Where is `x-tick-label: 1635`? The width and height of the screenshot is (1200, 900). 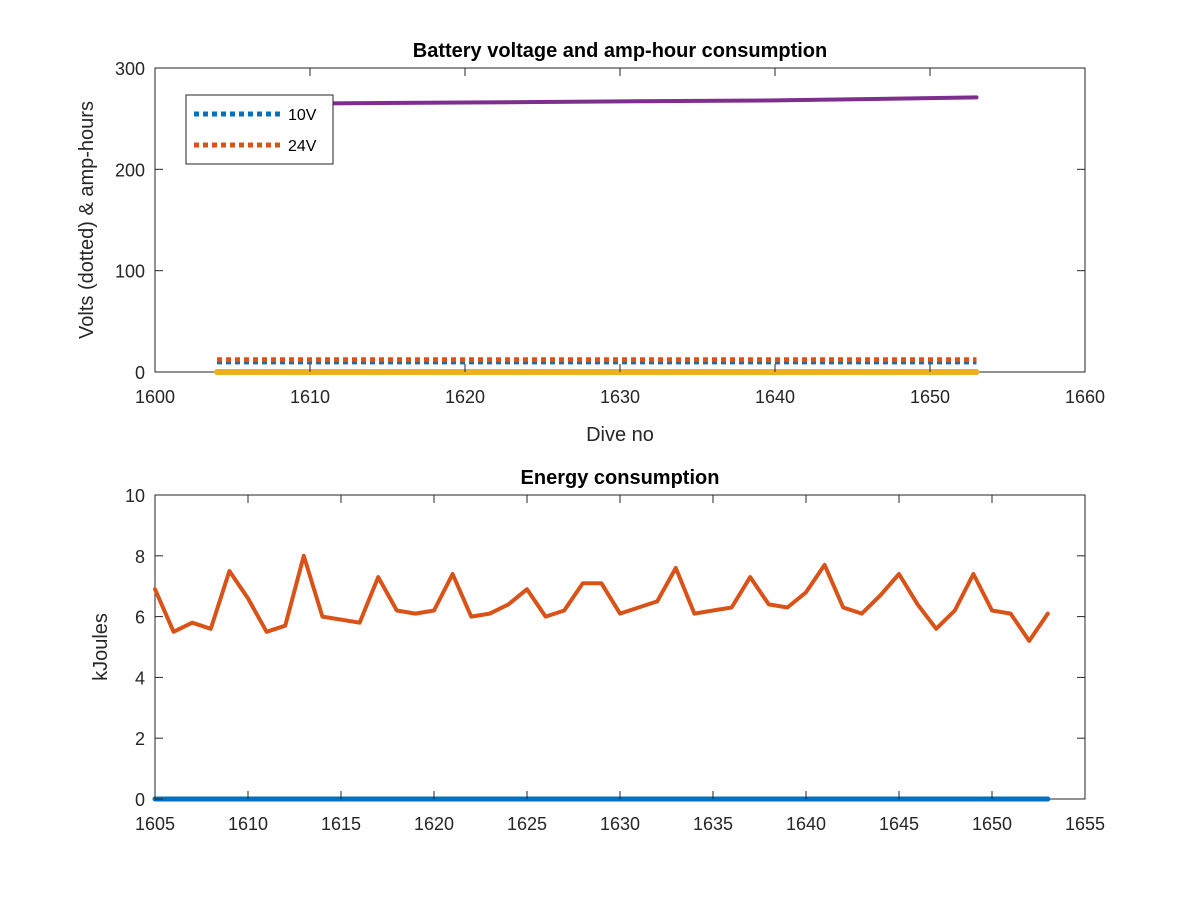 x-tick-label: 1635 is located at coordinates (713, 824).